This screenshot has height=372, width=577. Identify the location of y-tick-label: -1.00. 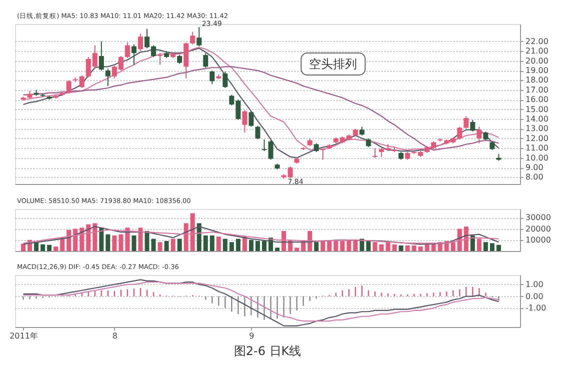
(536, 308).